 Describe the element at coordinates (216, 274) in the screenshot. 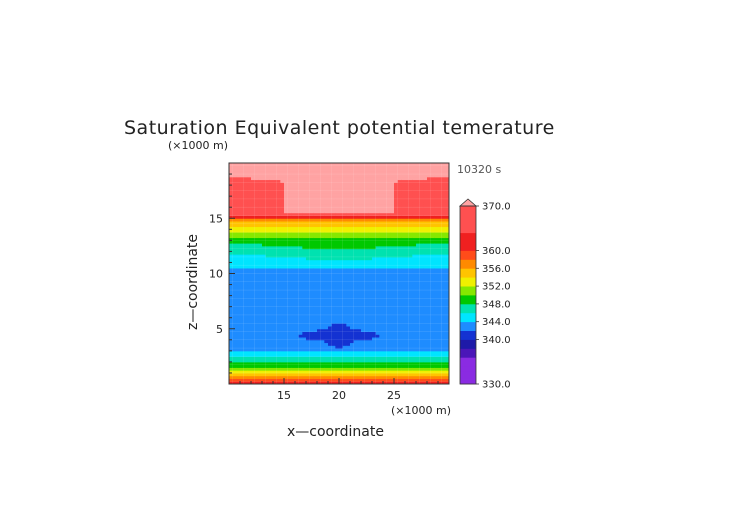

I see `y-tick-label: 10` at that location.